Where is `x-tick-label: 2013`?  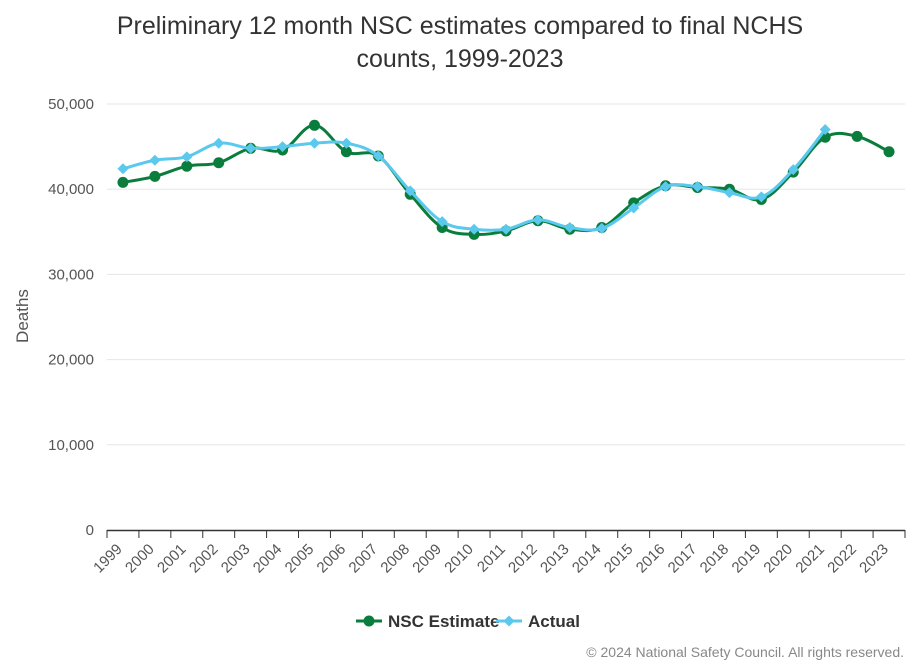
x-tick-label: 2013 is located at coordinates (555, 559).